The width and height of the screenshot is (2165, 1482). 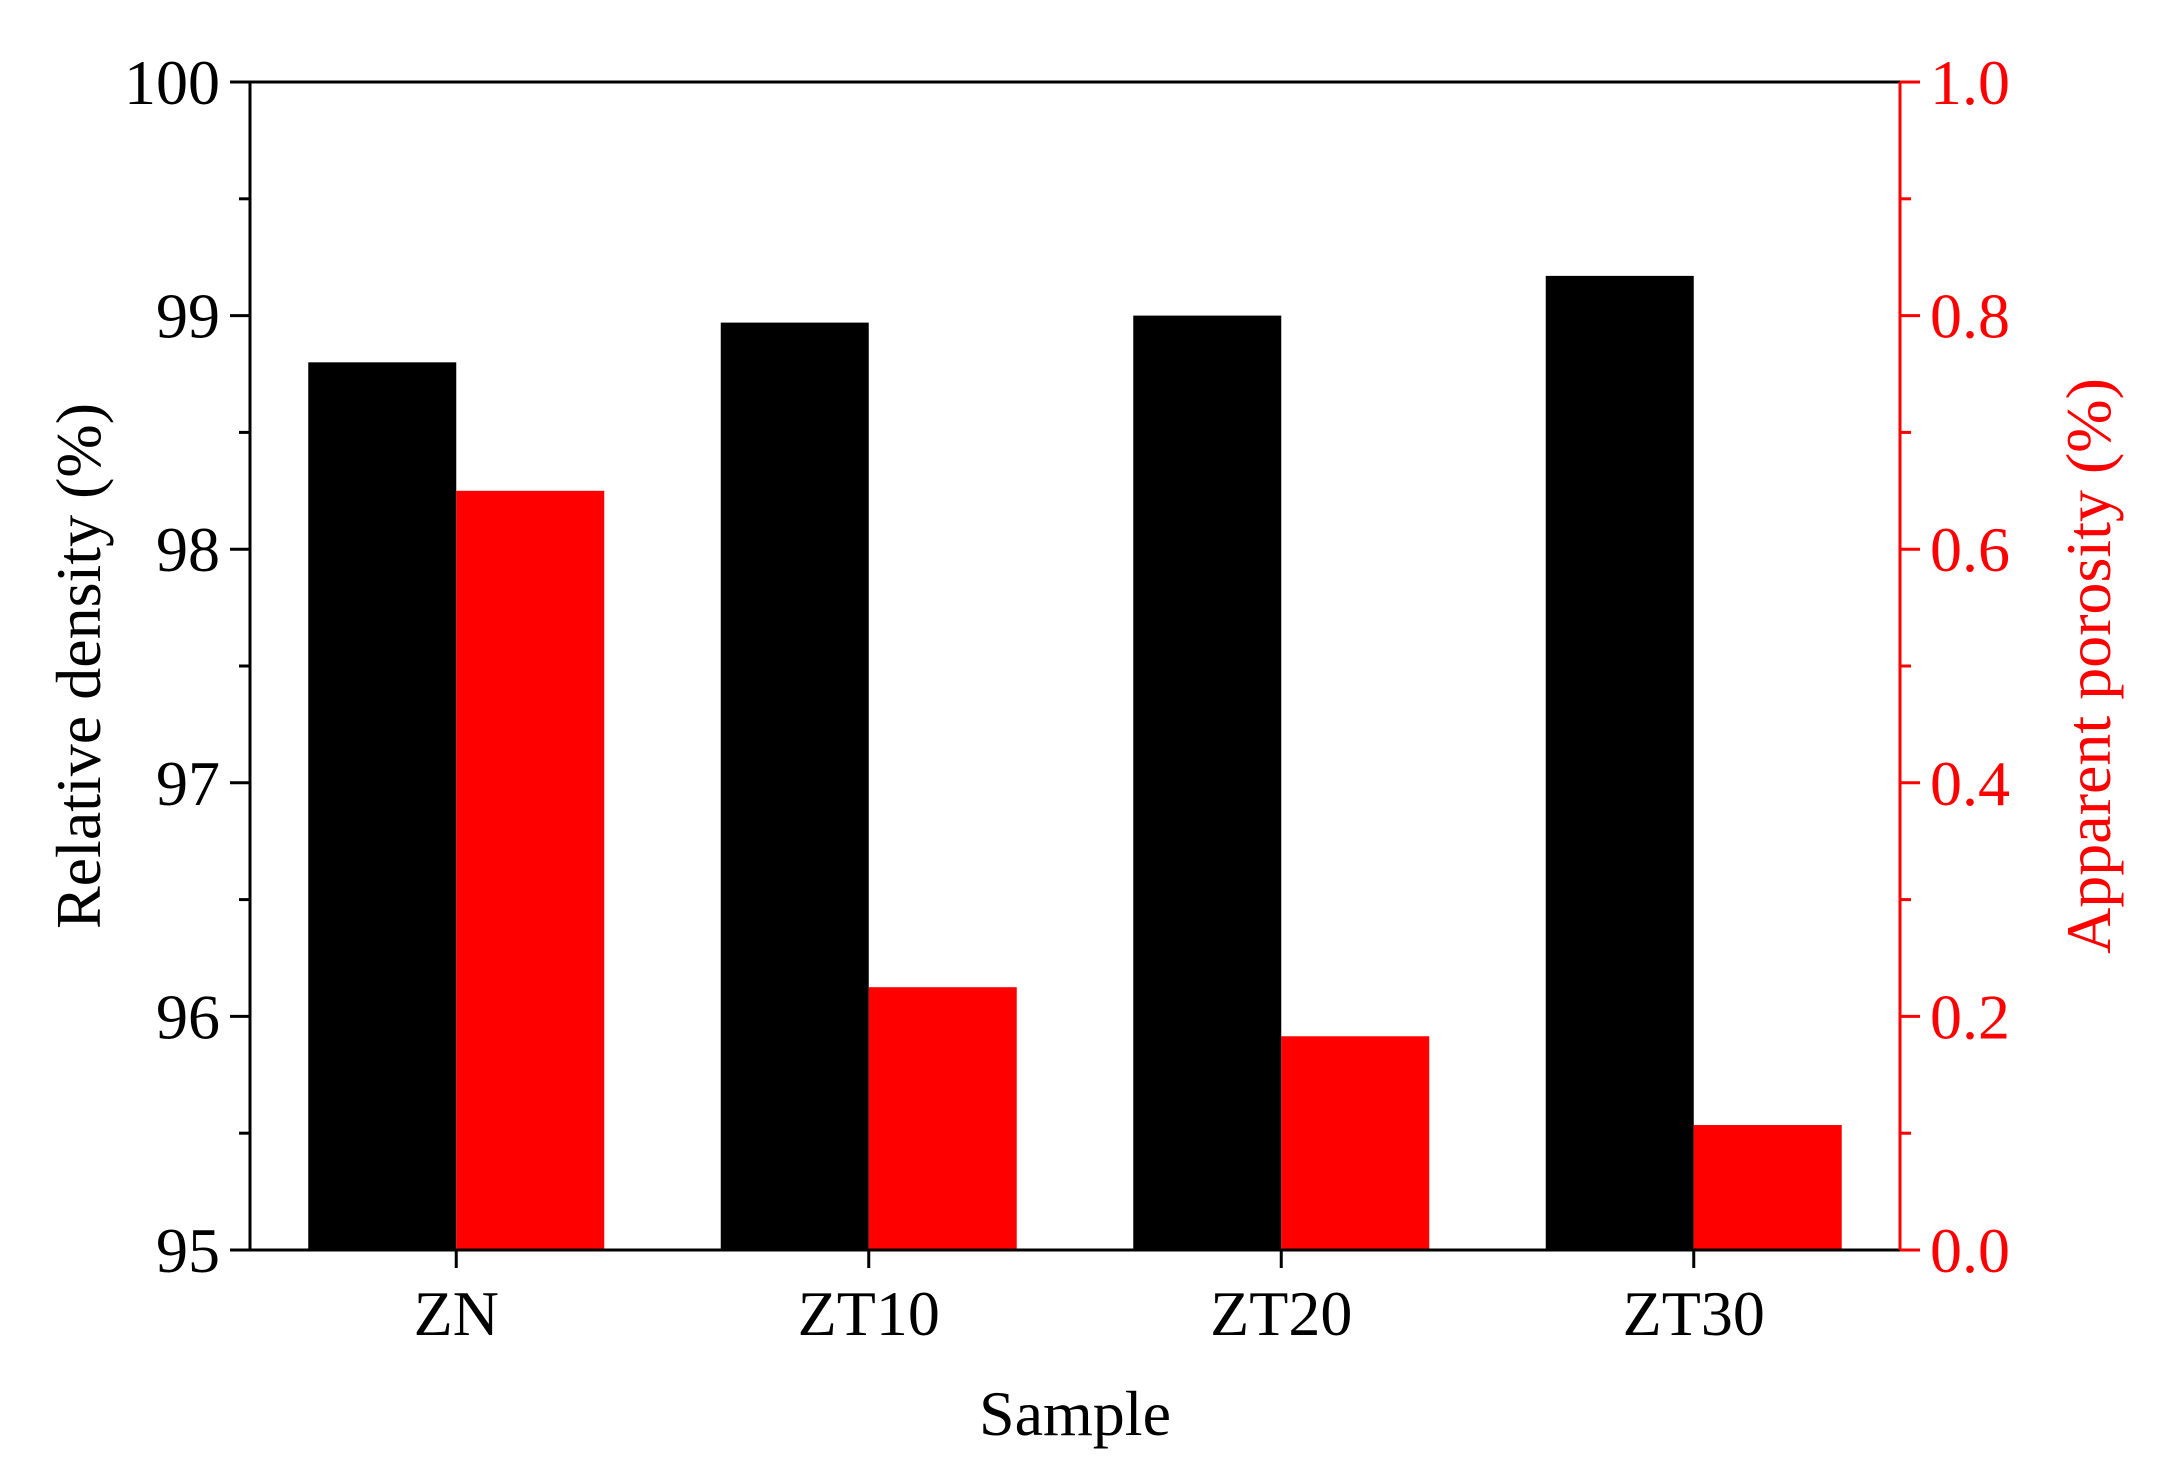 What do you see at coordinates (1207, 783) in the screenshot?
I see `bar-relative-density-zt20` at bounding box center [1207, 783].